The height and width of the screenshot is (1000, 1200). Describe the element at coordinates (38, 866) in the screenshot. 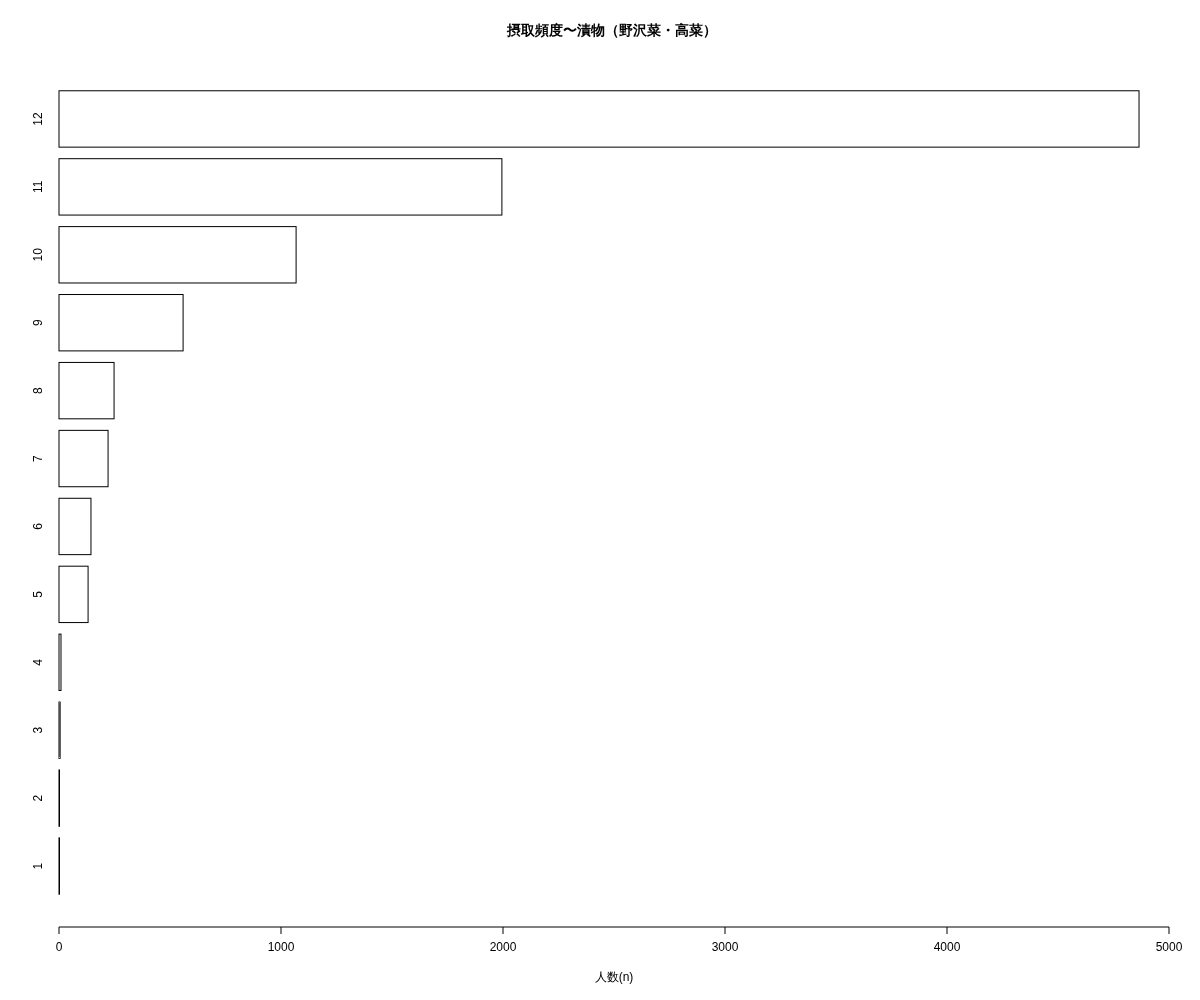

I see `y-tick-label: 1` at that location.